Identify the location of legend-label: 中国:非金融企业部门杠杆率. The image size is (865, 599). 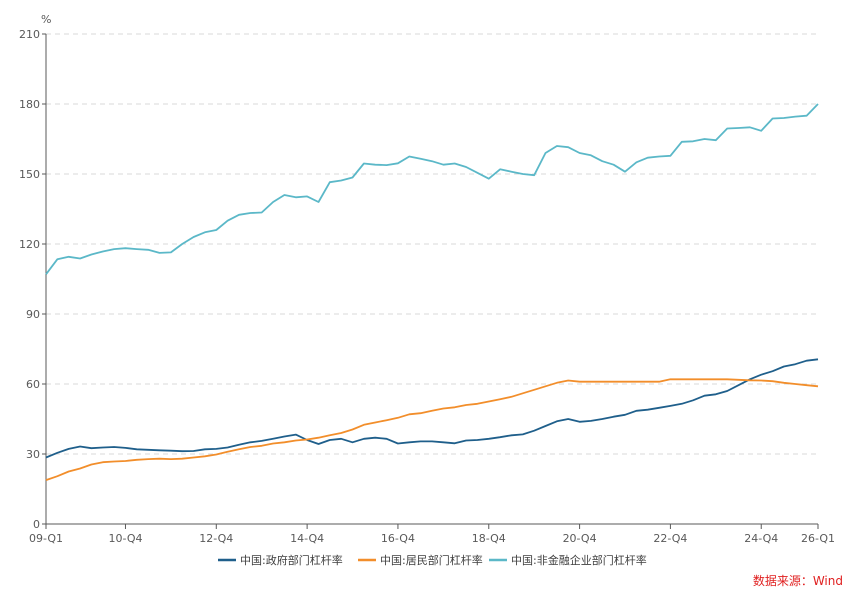
(579, 560).